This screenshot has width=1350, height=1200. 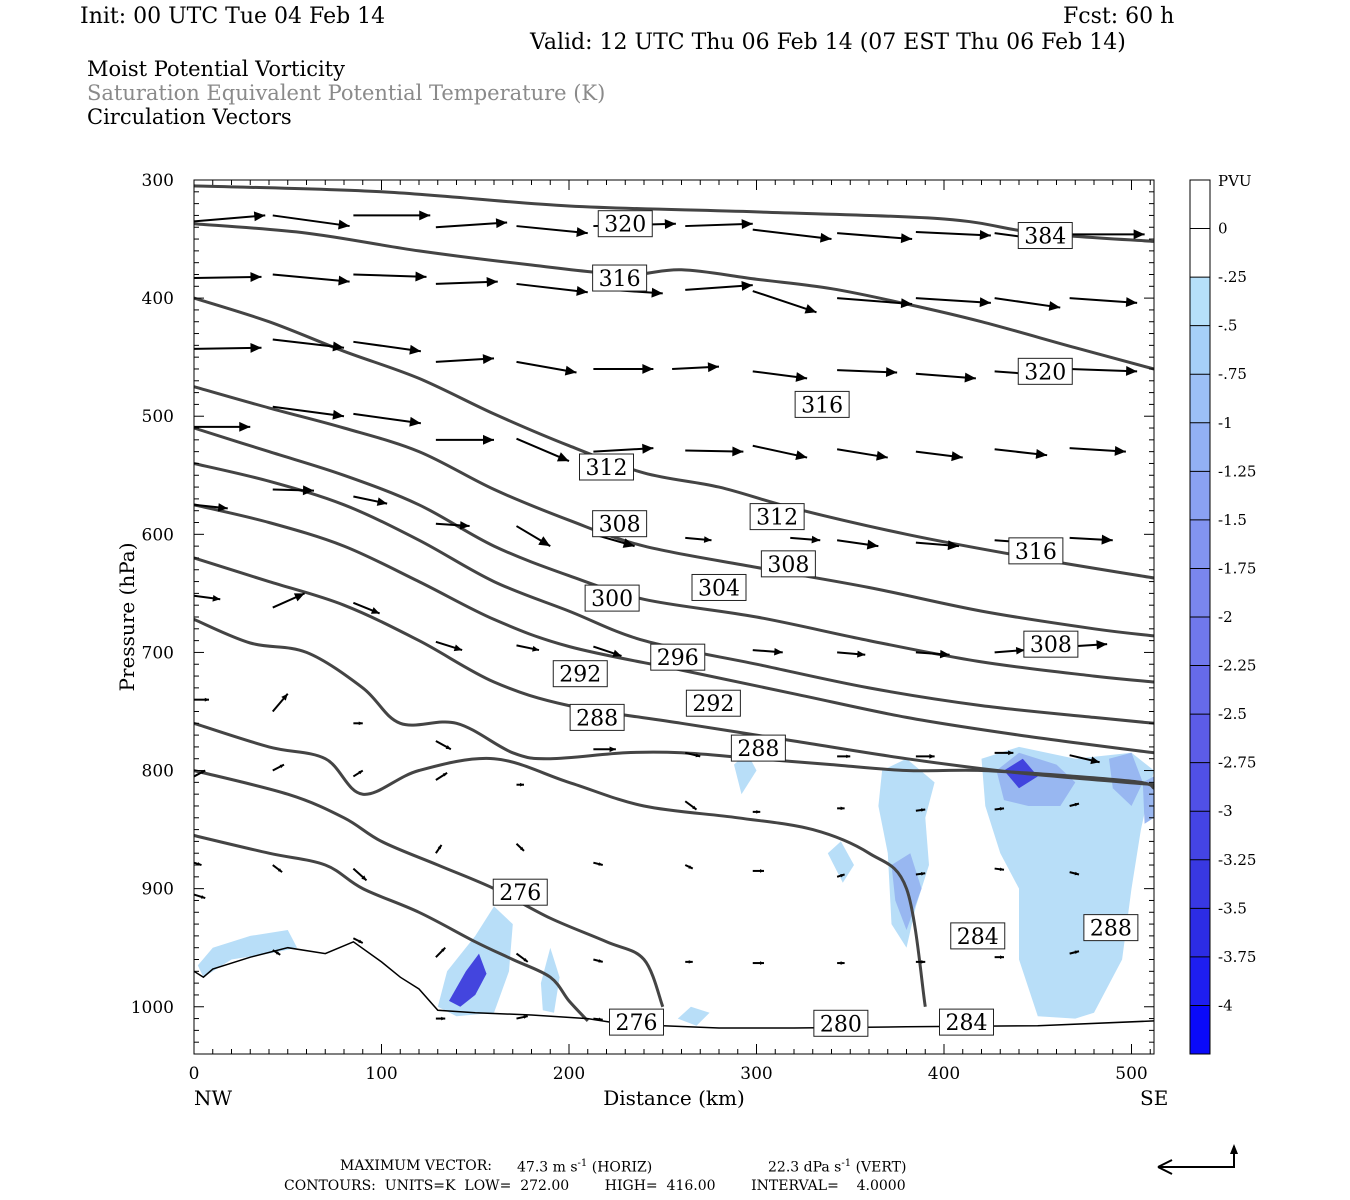 I want to click on x-tick-label: 400, so click(x=944, y=1074).